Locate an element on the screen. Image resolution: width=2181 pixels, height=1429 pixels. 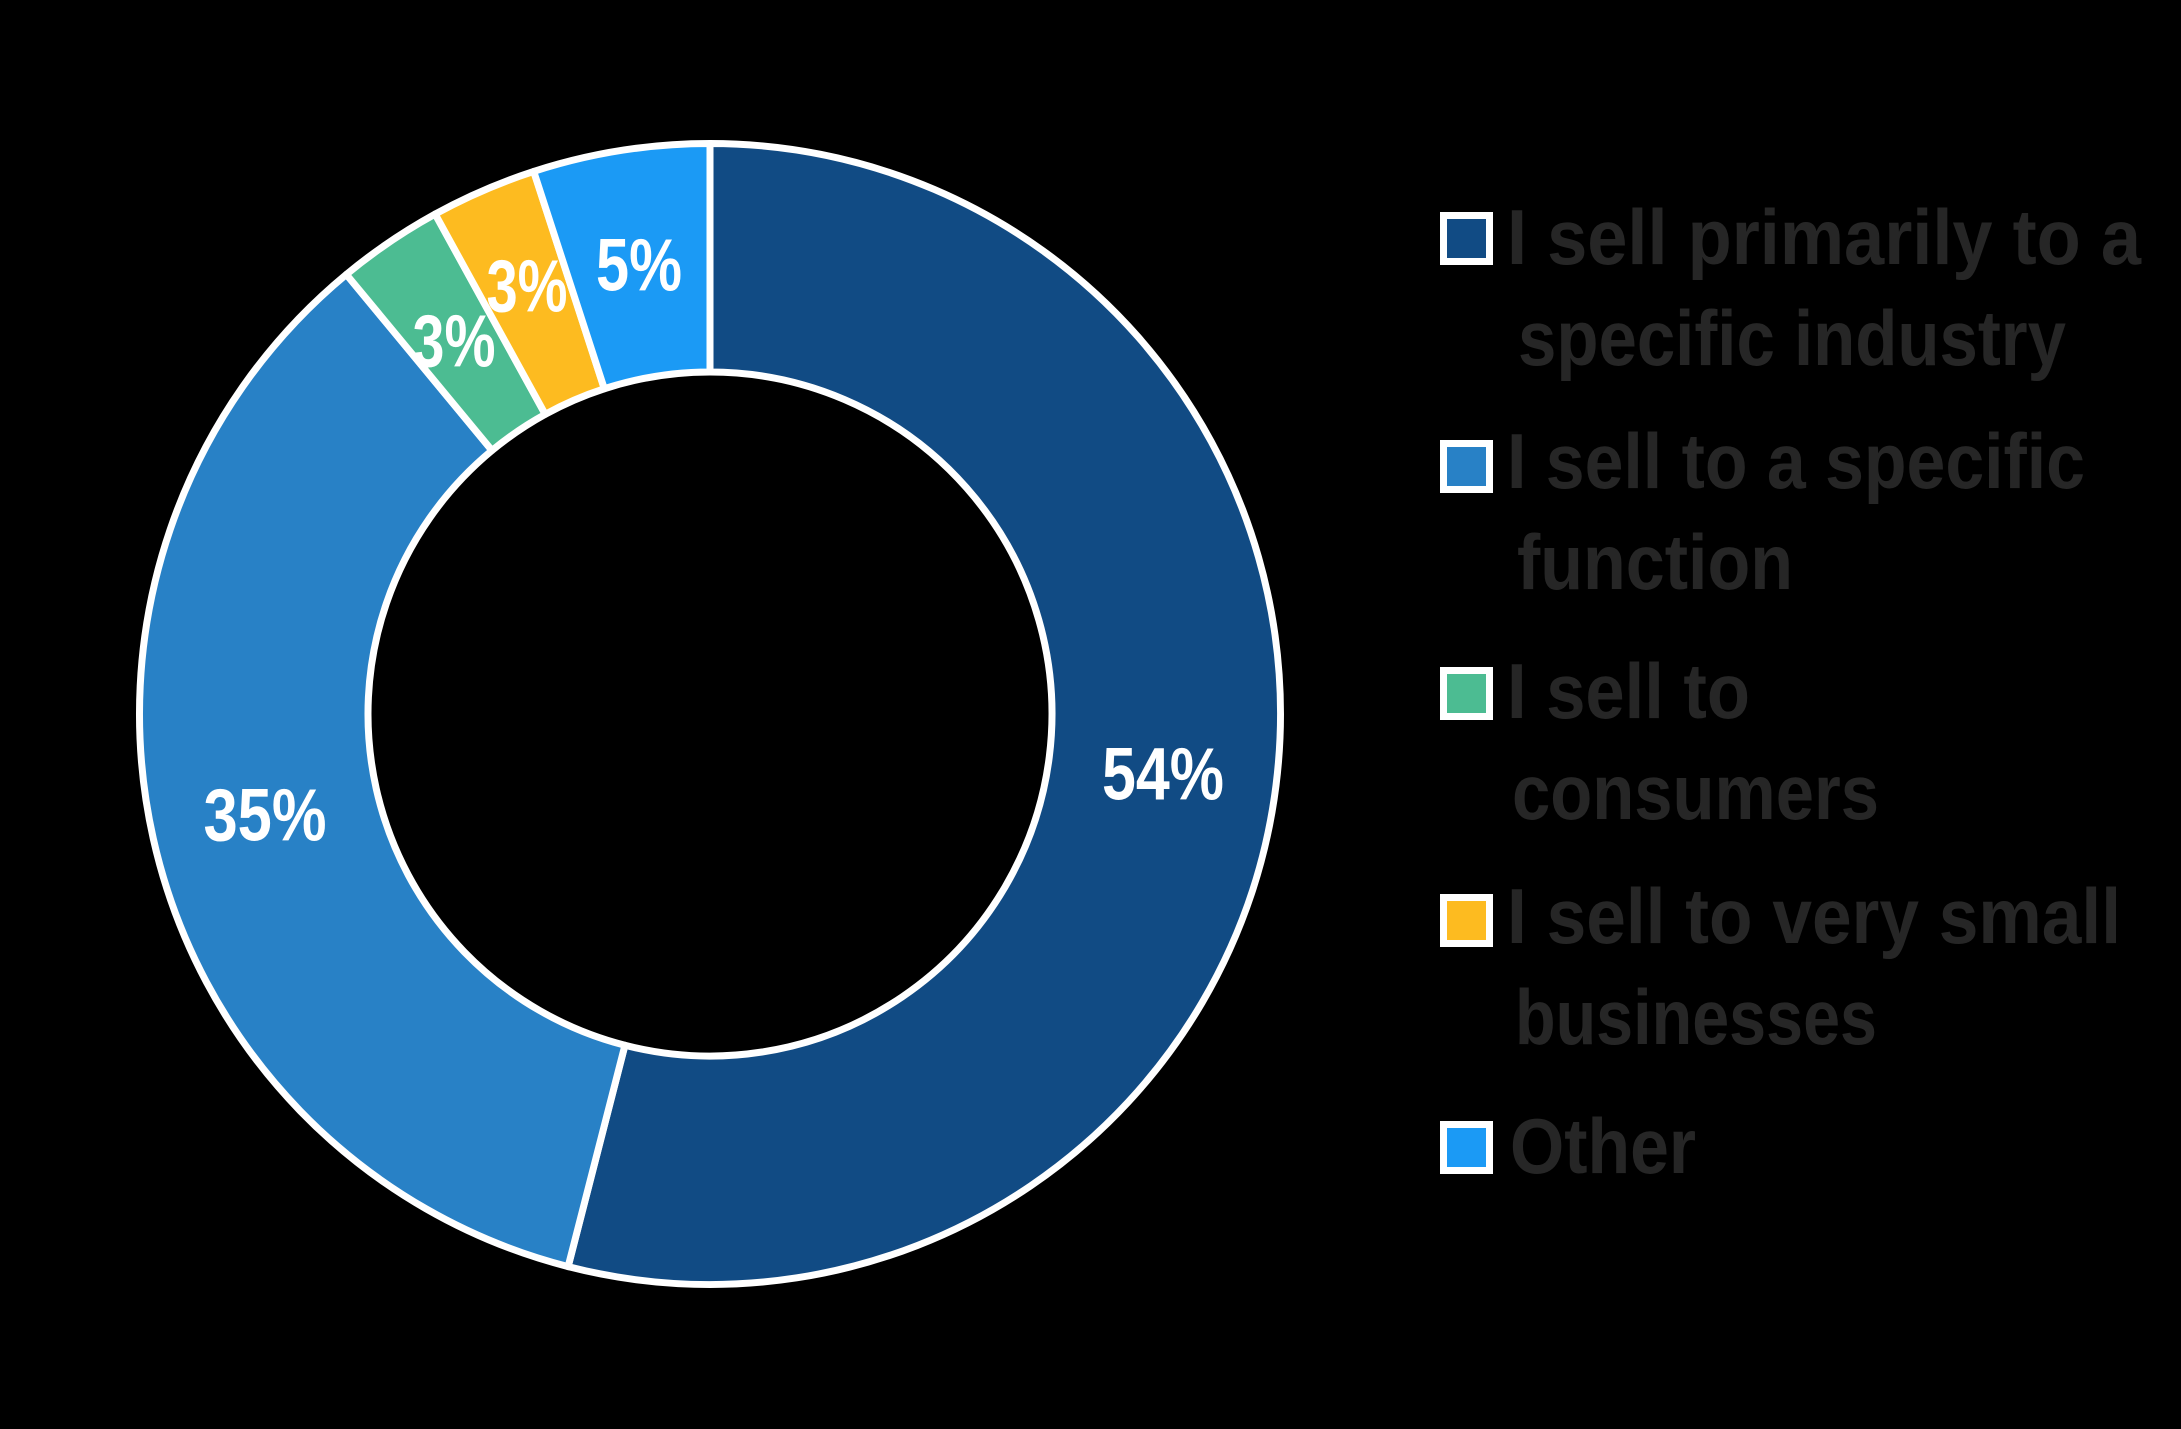
svg-text: I sell to very small is located at coordinates (1814, 916).